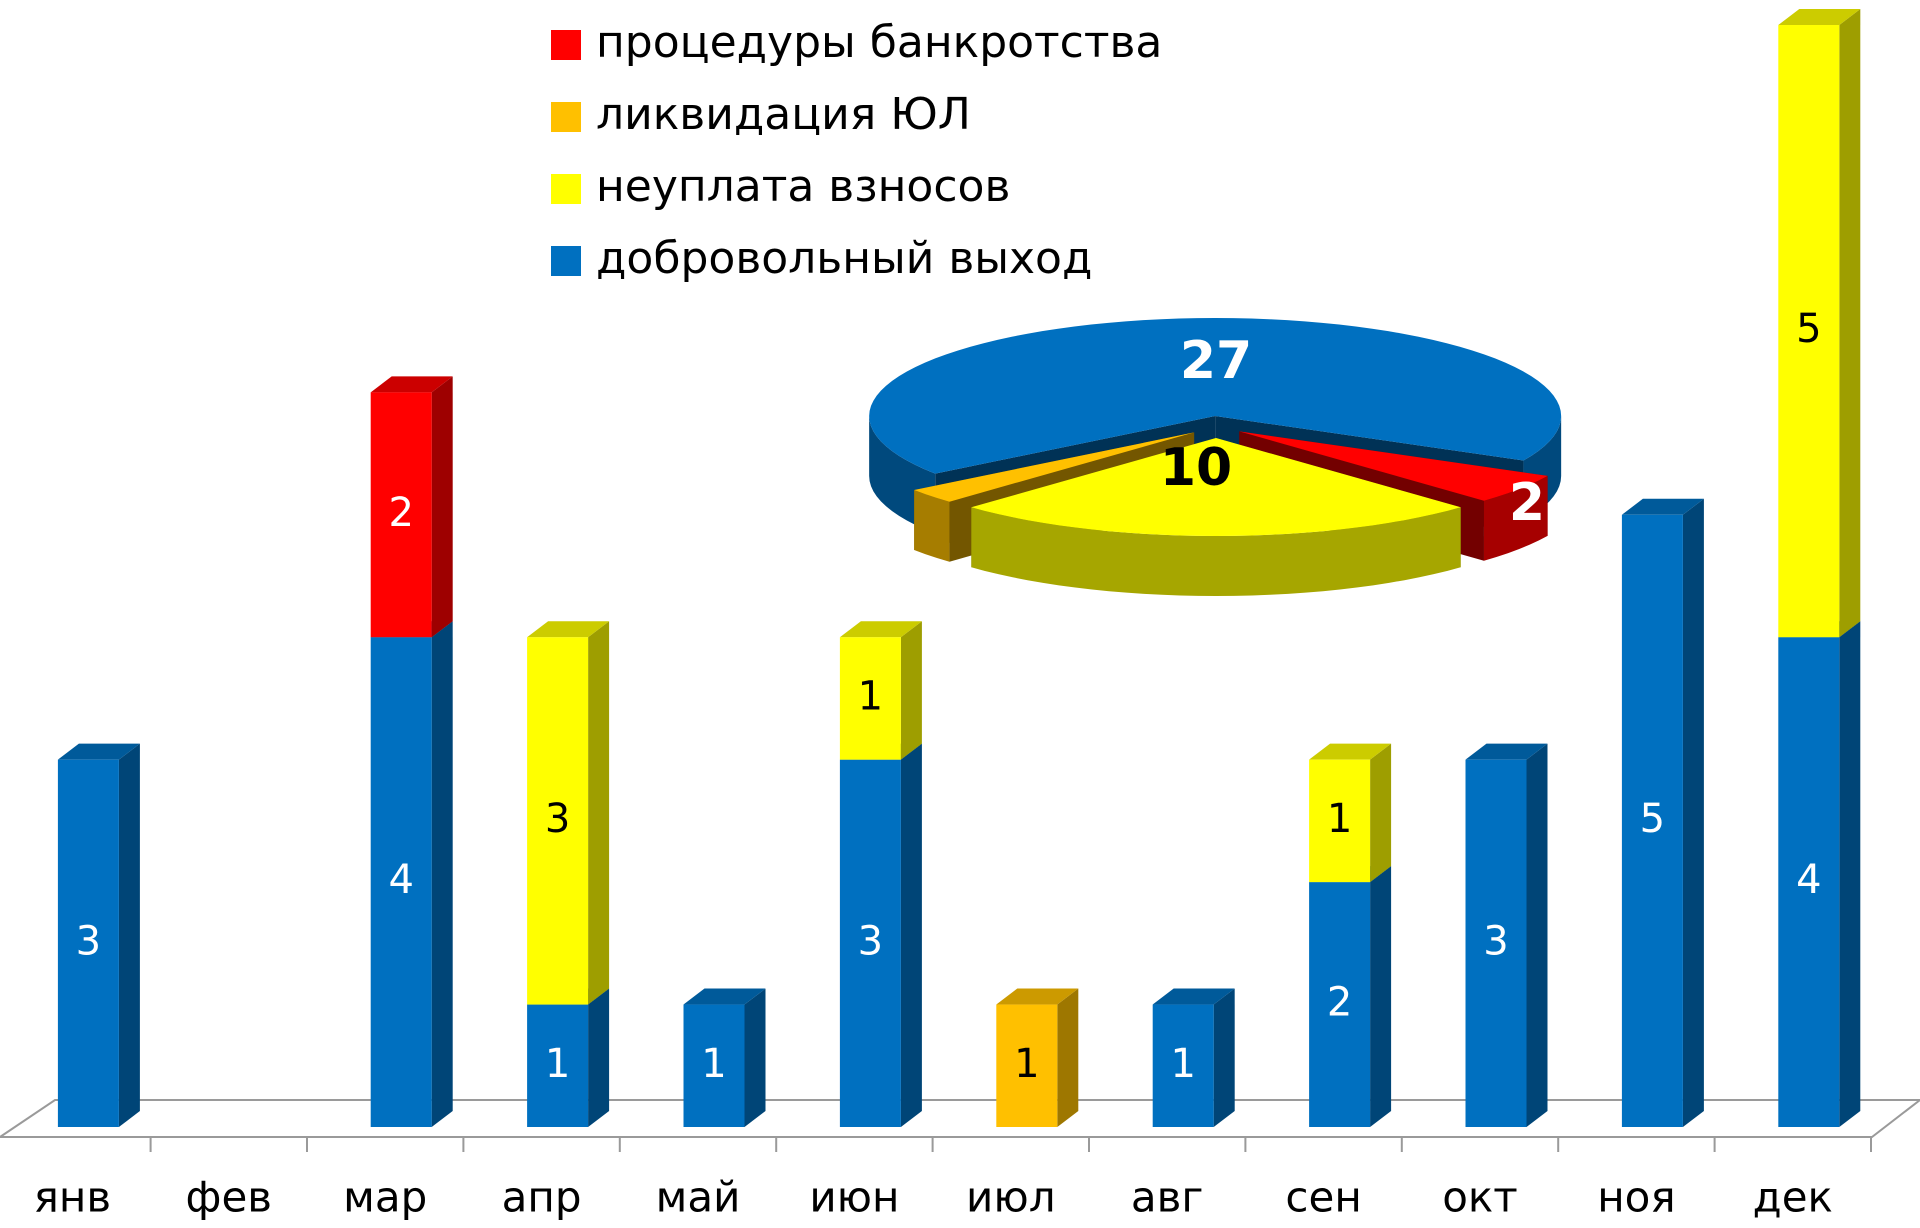 The image size is (1920, 1228). Describe the element at coordinates (960, 1118) in the screenshot. I see `floor` at that location.